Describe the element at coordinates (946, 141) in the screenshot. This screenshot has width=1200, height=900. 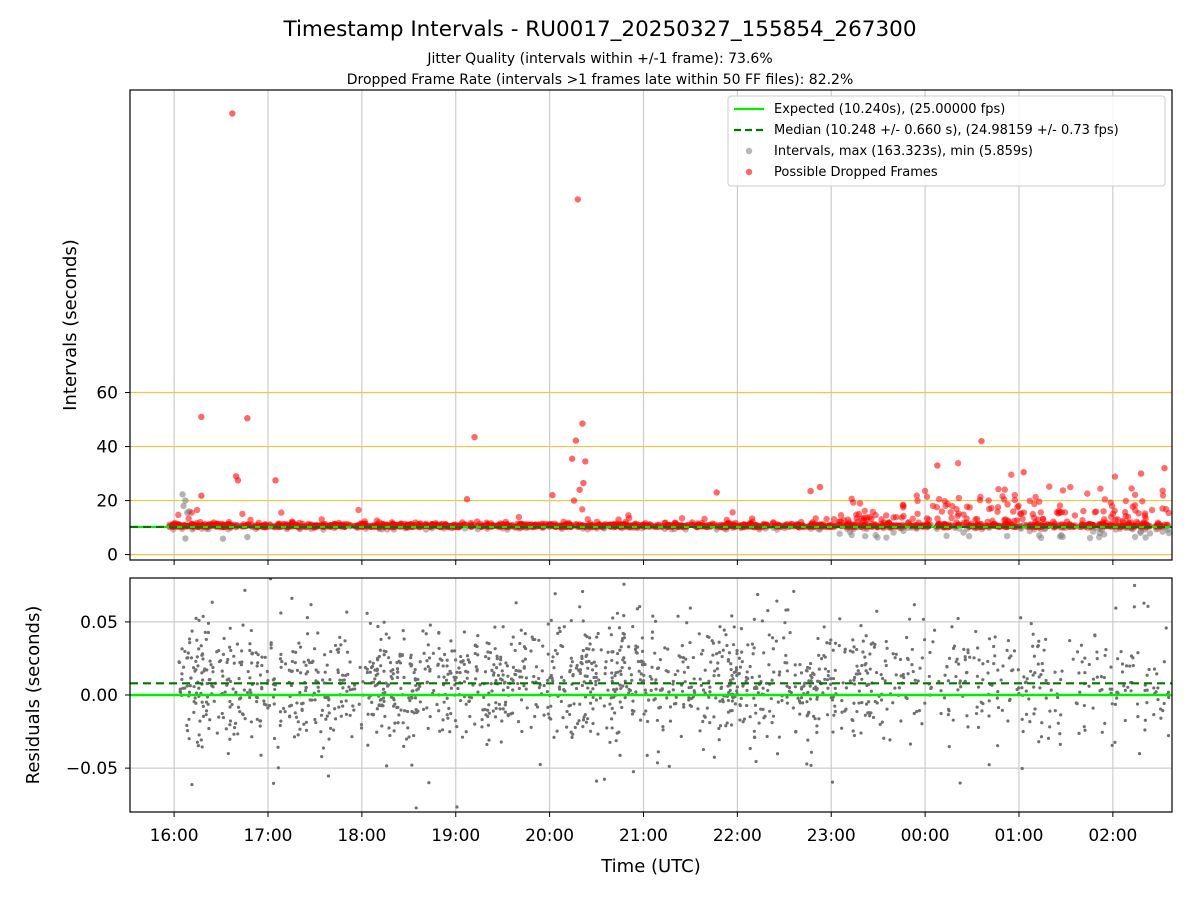
I see `legend-box` at that location.